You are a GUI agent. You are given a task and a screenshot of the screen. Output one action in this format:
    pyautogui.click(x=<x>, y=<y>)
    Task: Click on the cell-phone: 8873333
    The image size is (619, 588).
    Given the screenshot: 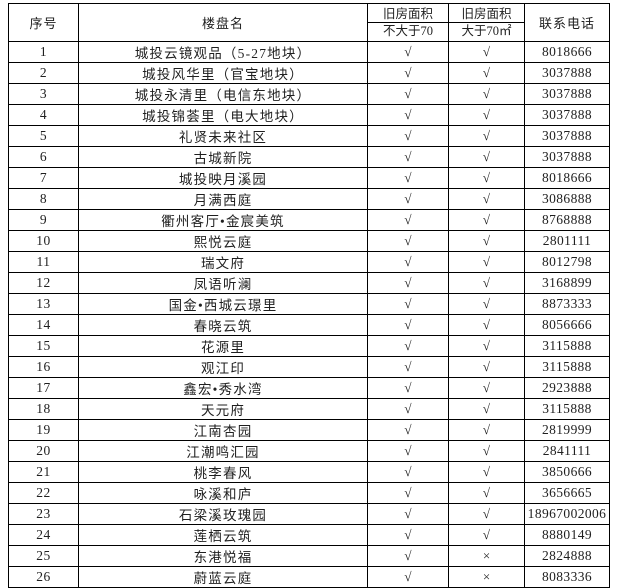 What is the action you would take?
    pyautogui.click(x=567, y=304)
    